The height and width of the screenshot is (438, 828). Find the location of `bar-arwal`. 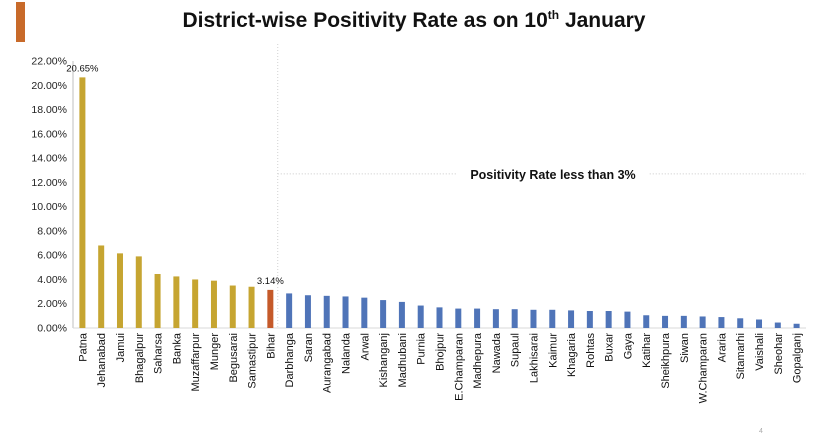

bar-arwal is located at coordinates (364, 312).